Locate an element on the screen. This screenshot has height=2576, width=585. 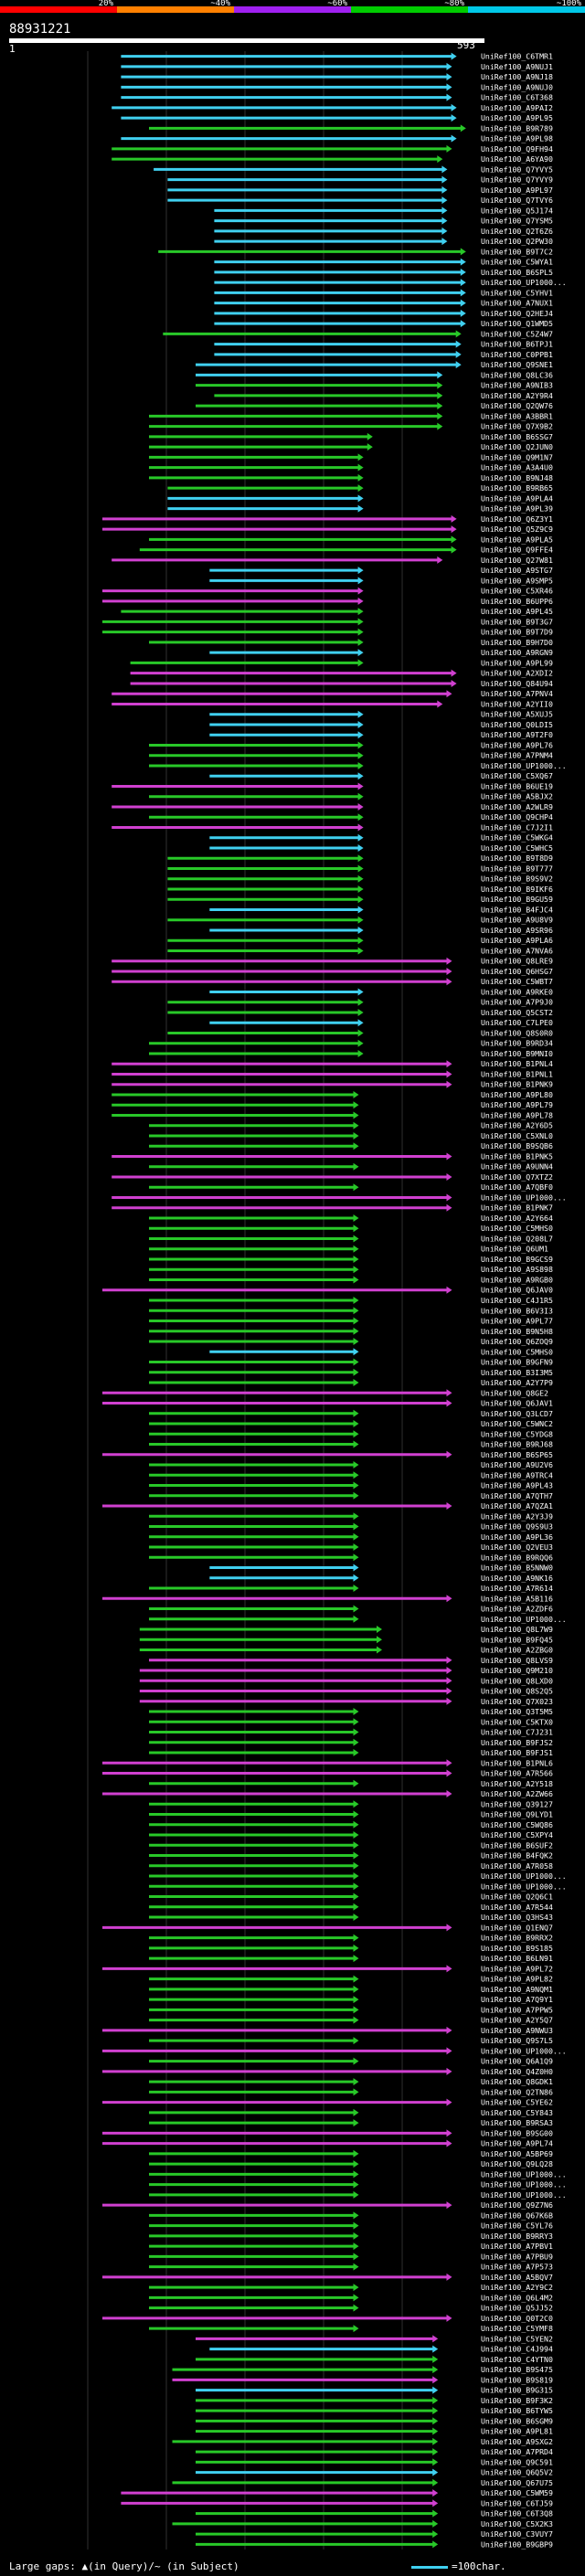
hit-id-label: UniRef100_A5BQV7 is located at coordinates (517, 2277).